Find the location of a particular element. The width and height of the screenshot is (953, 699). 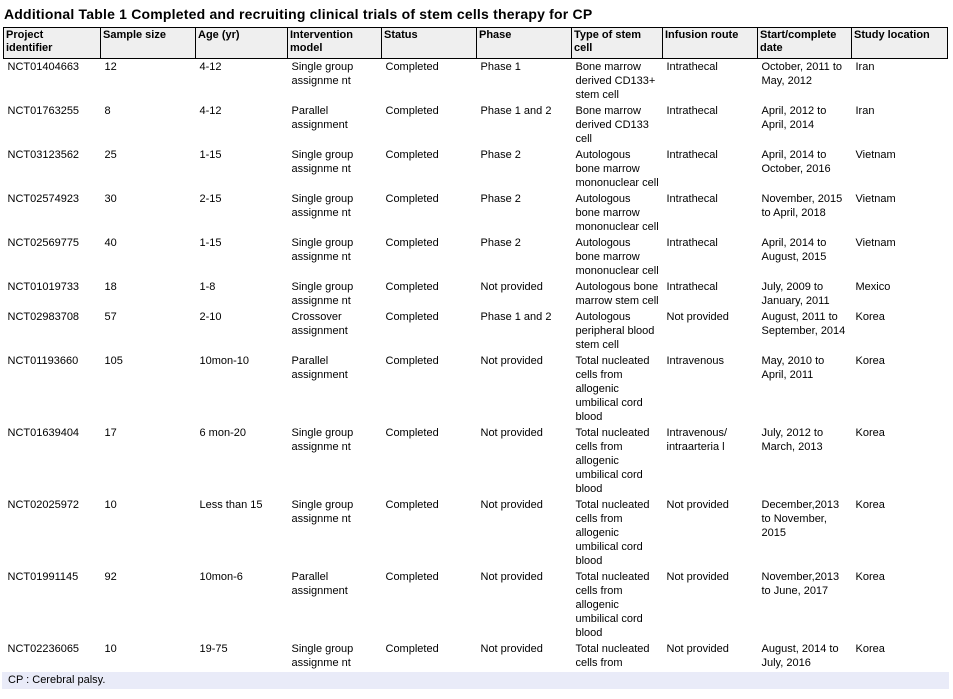

table-cell: NCT01639404 is located at coordinates (43, 433).